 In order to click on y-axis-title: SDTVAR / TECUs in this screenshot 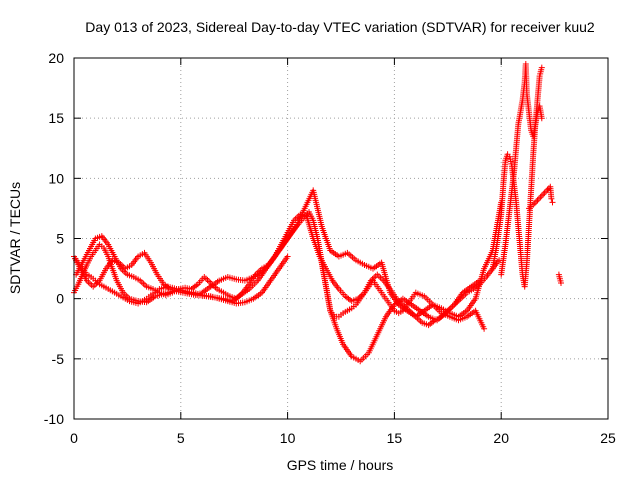, I will do `click(15, 238)`.